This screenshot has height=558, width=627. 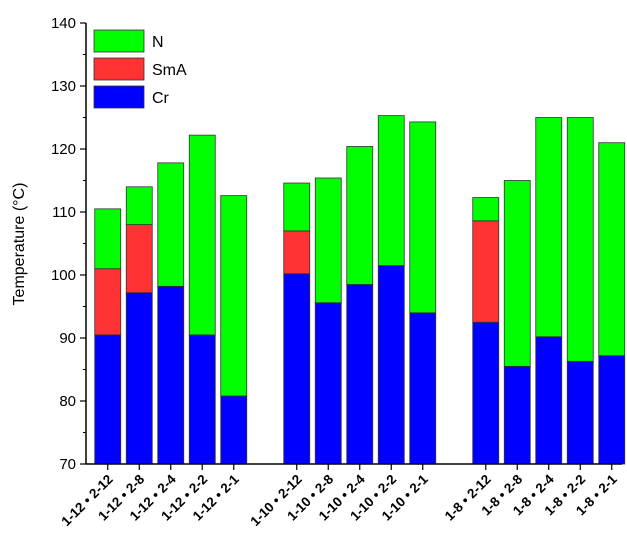 I want to click on y-axis-label: Temperature (°C), so click(x=19, y=244).